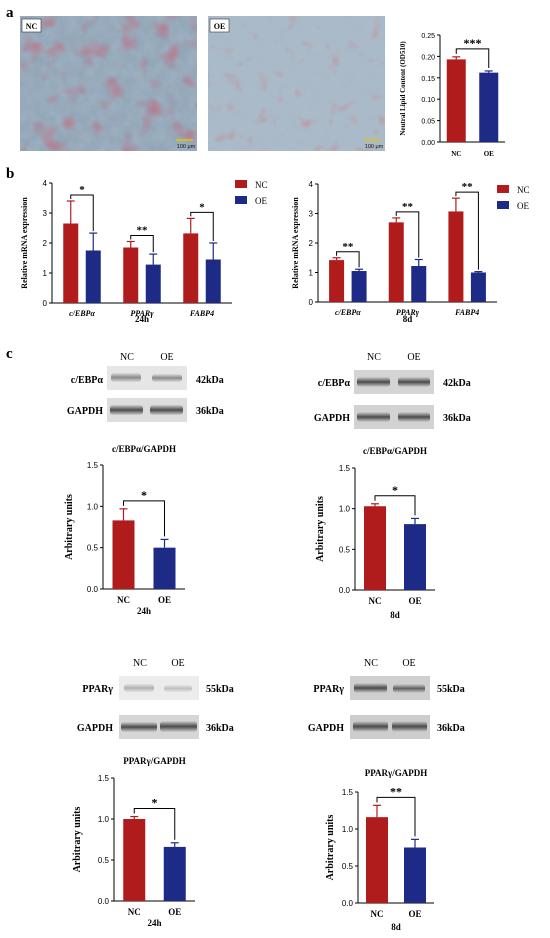 This screenshot has width=550, height=938. What do you see at coordinates (296, 83) in the screenshot?
I see `micrograph-oe: OE 100 μm` at bounding box center [296, 83].